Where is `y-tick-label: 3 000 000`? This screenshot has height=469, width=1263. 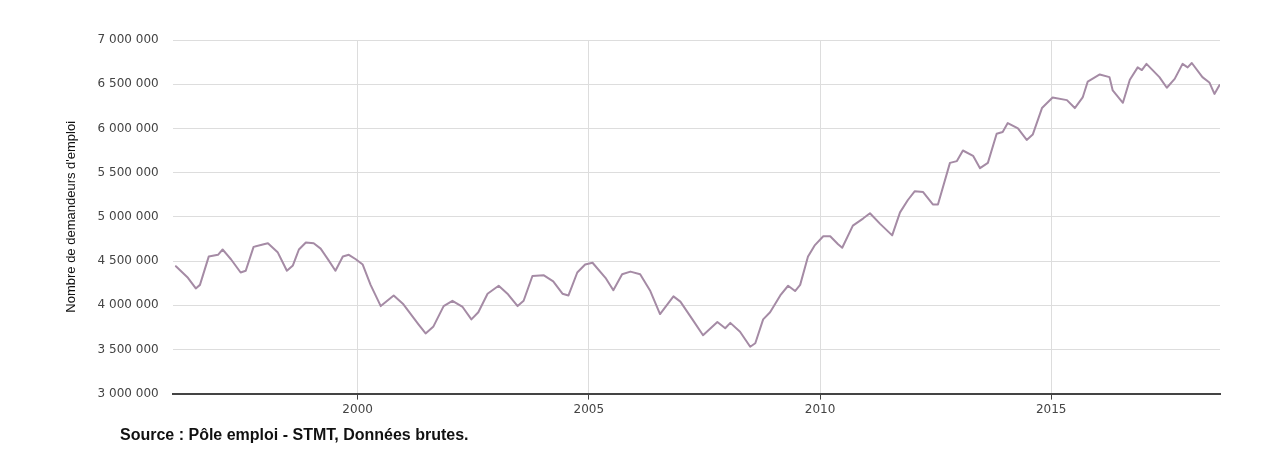 y-tick-label: 3 000 000 is located at coordinates (128, 392).